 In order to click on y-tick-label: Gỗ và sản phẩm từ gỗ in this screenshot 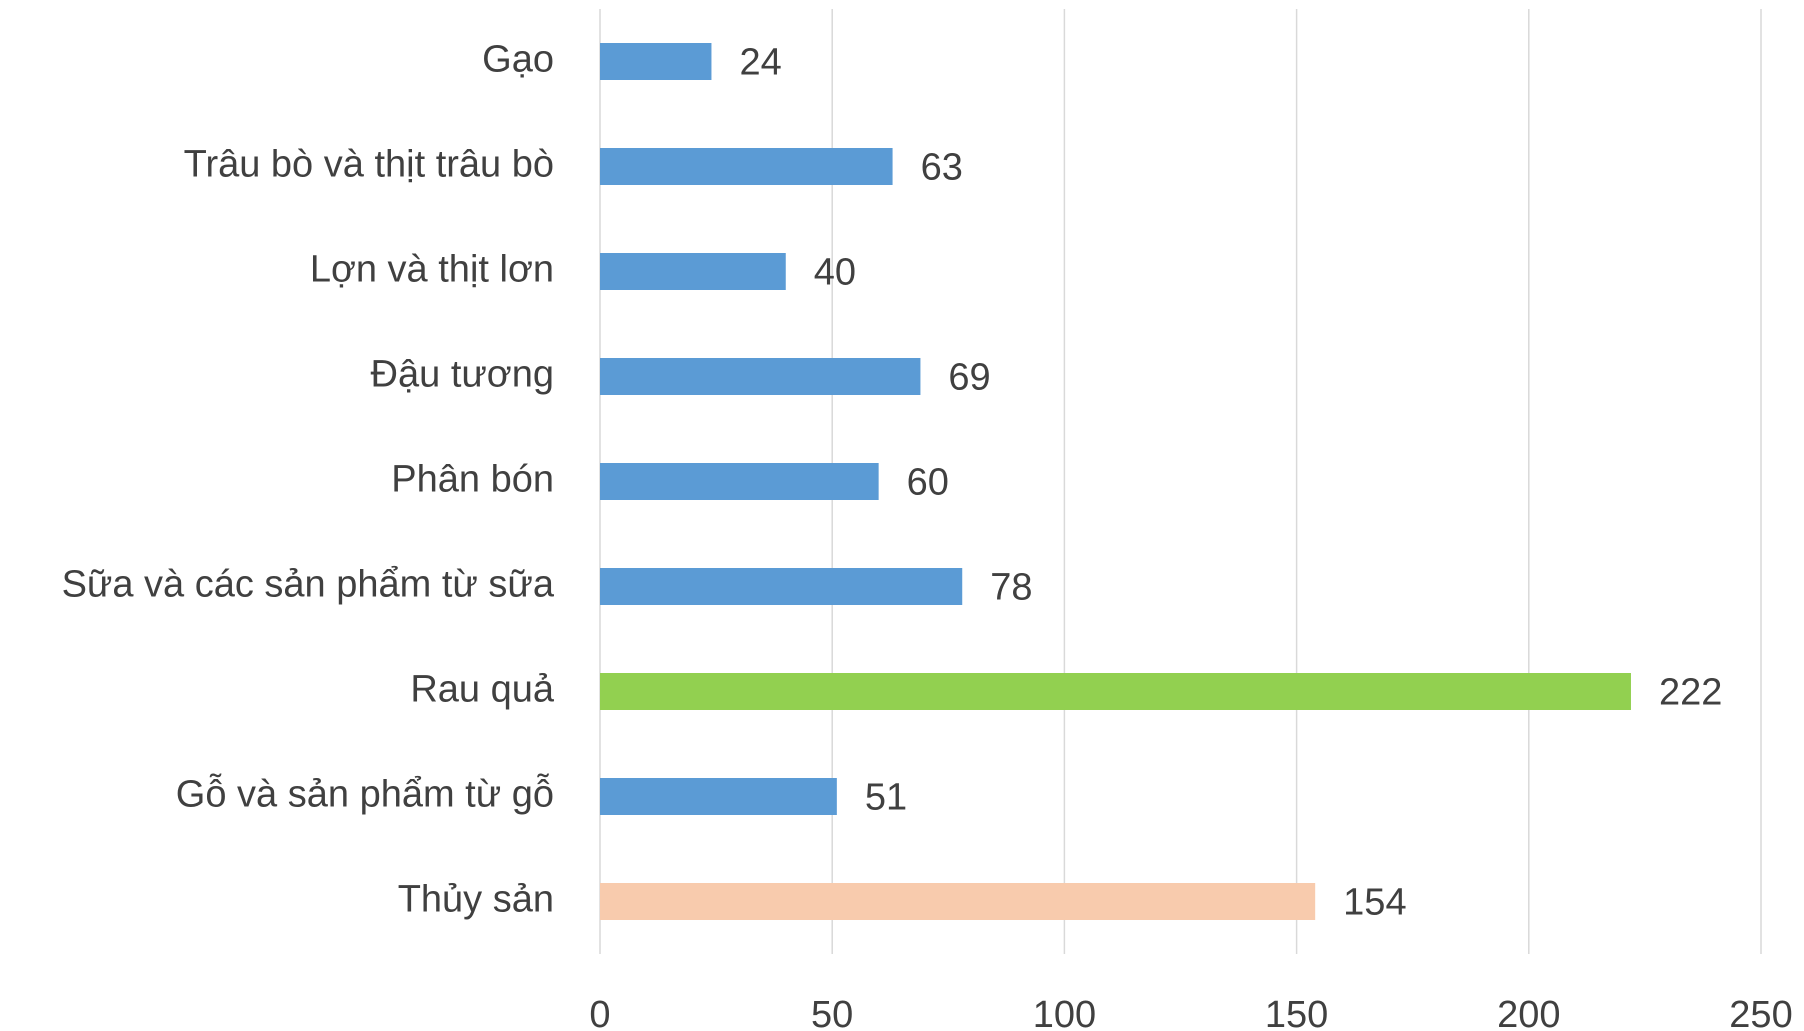, I will do `click(365, 794)`.